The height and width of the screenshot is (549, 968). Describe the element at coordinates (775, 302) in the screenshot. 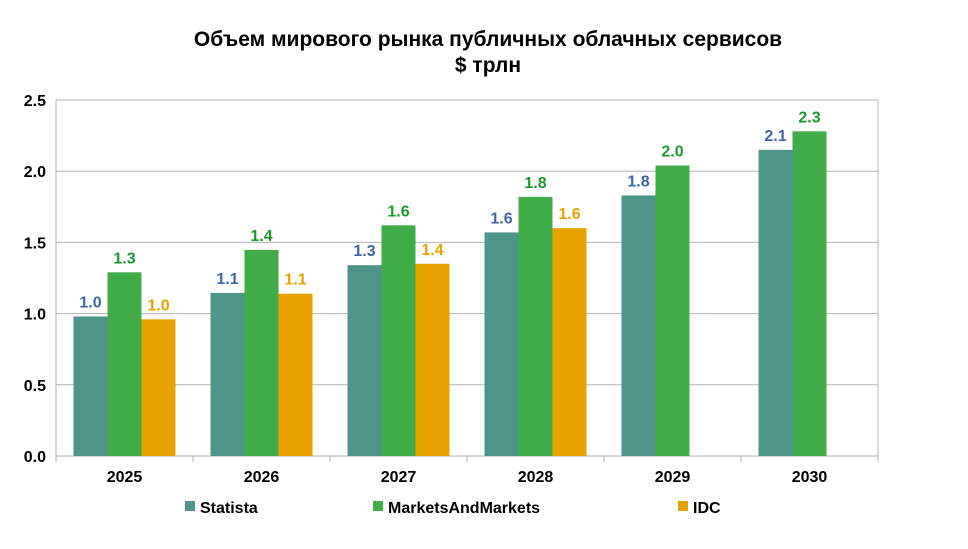

I see `bar-statista-2030` at that location.